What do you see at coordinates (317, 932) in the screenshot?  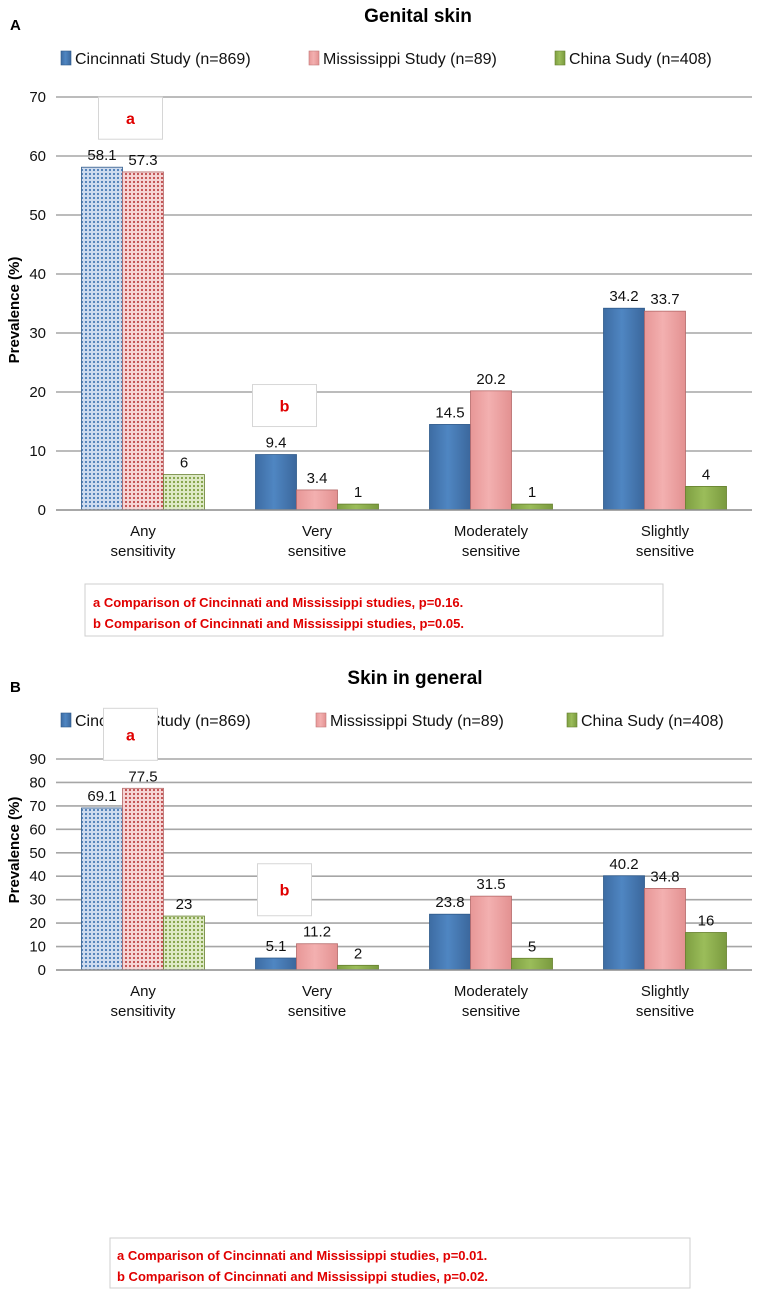 I see `data-label-mississippi: 11.2` at bounding box center [317, 932].